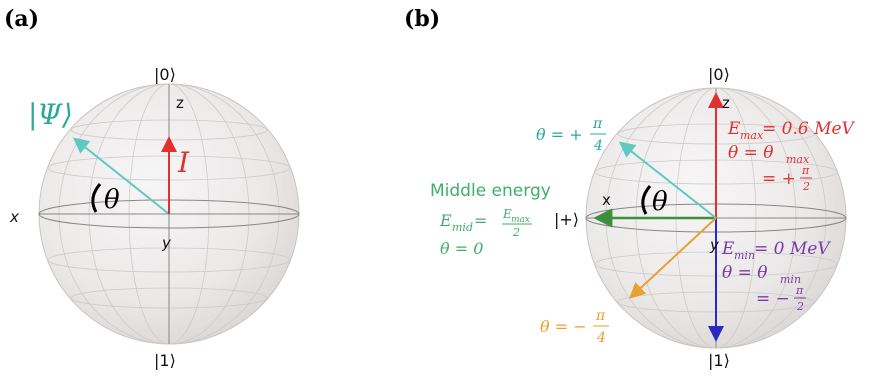 This screenshot has width=877, height=379. Describe the element at coordinates (183, 162) in the screenshot. I see `current-label: I` at that location.